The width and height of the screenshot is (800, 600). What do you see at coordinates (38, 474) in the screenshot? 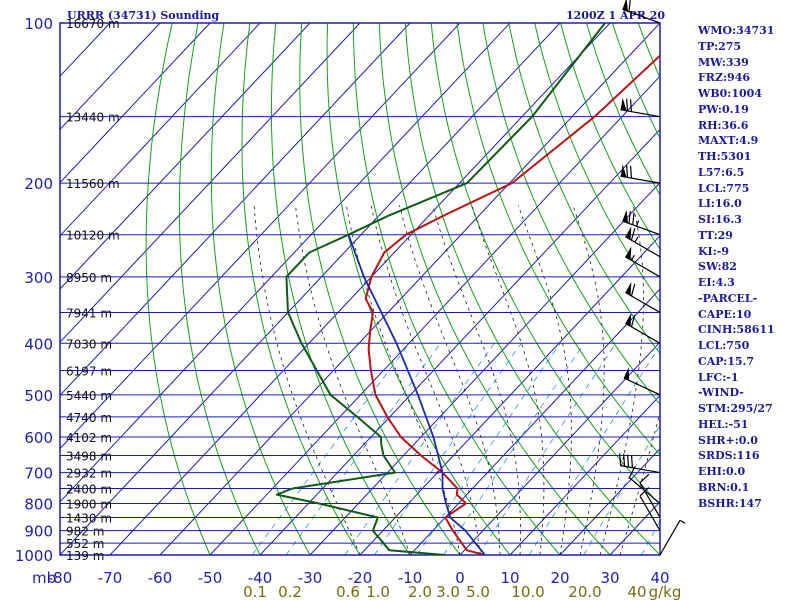
I see `pressure-tick-label: 700` at bounding box center [38, 474].